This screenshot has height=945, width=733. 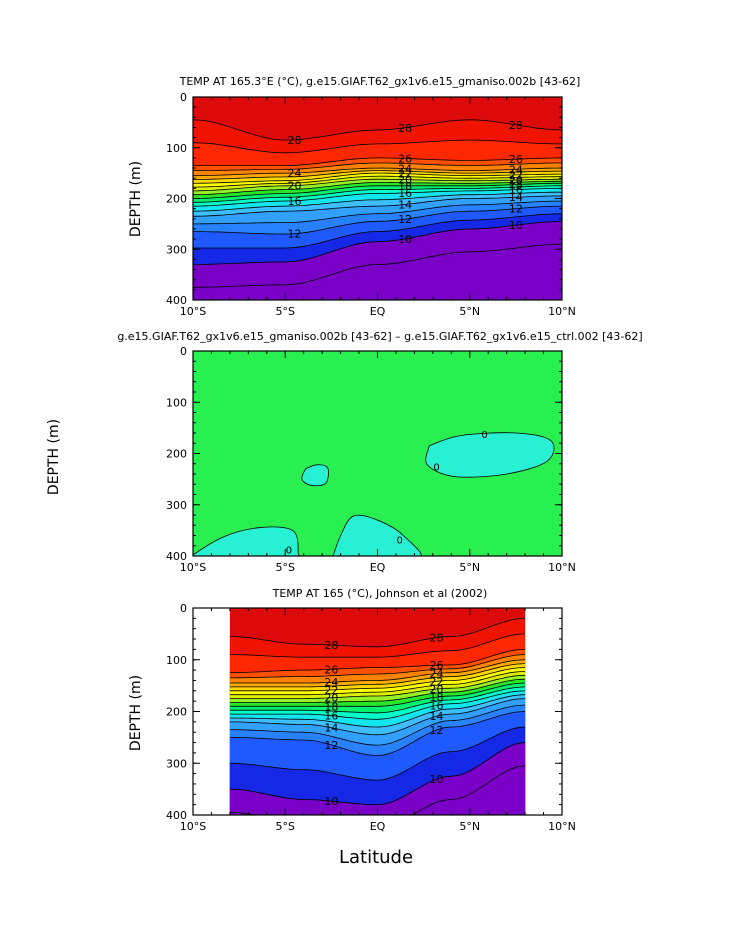 I want to click on panel-3-fill-layers, so click(x=377, y=711).